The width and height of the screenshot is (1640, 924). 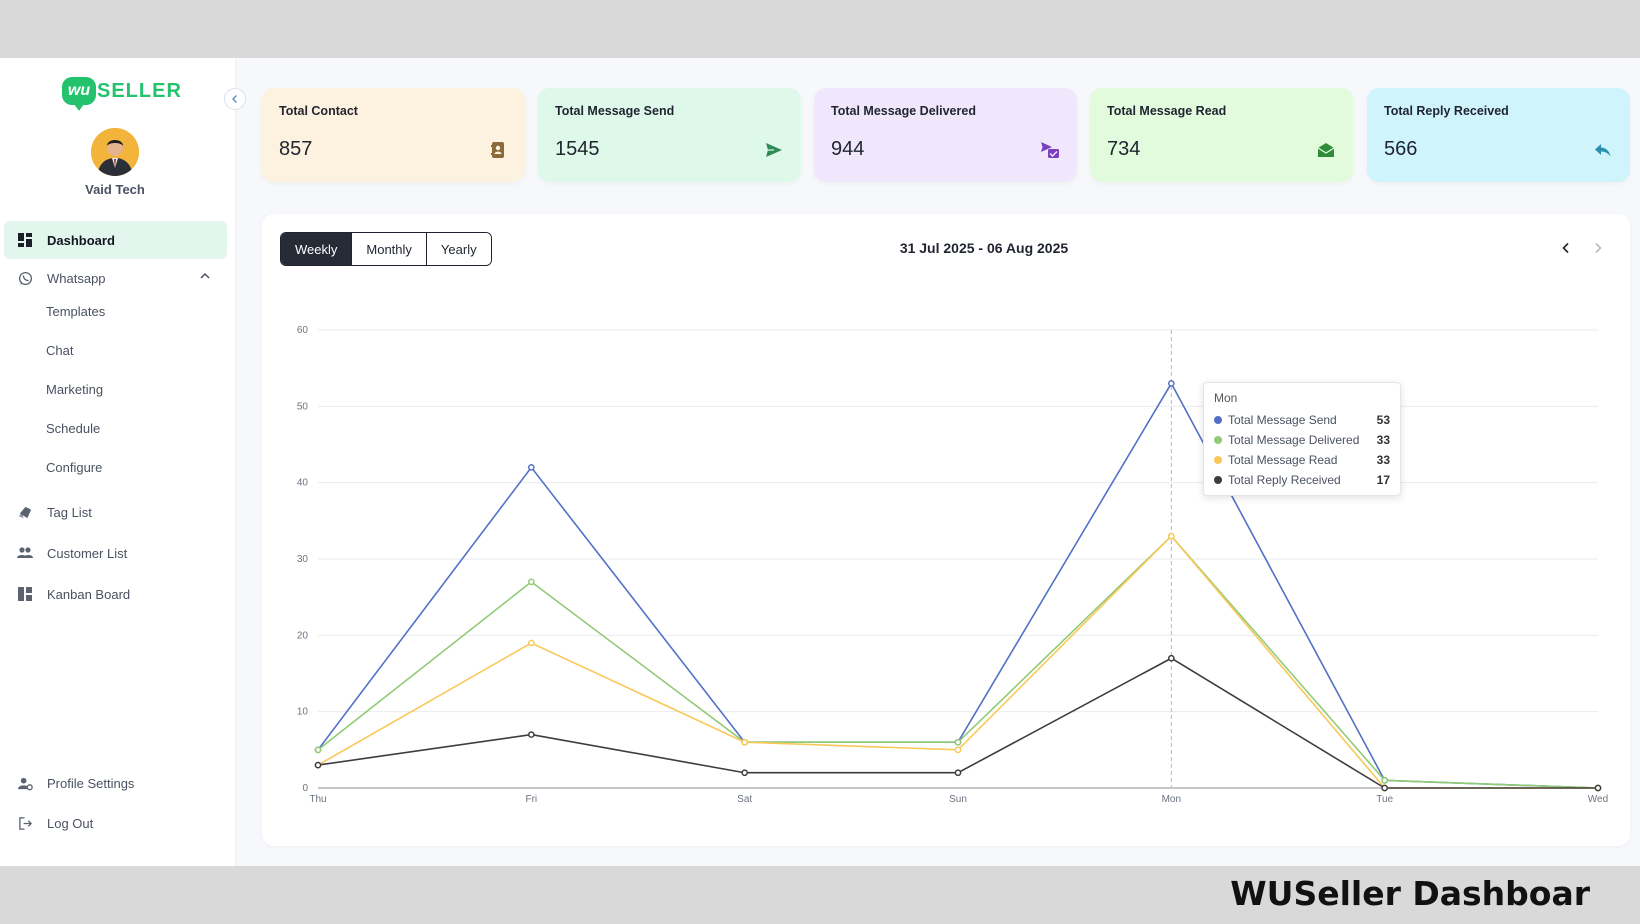 I want to click on tab-weekly: Weekly, so click(x=317, y=249).